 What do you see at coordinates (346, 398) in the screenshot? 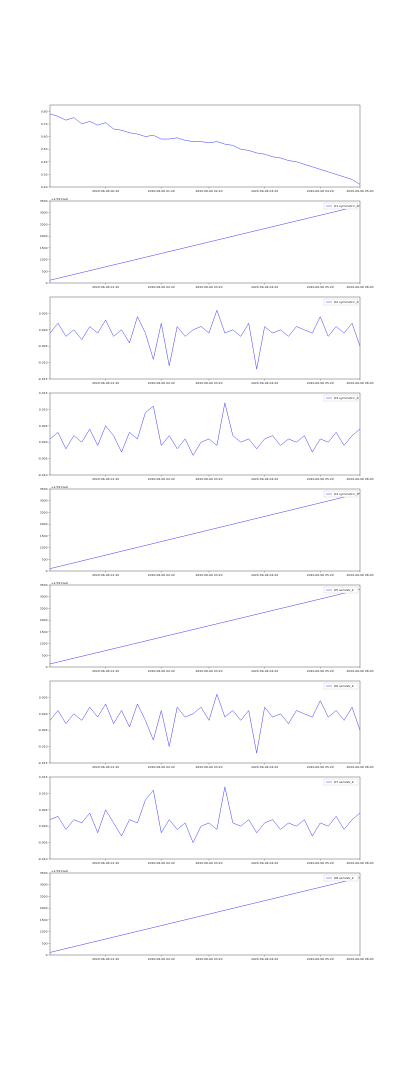
I see `legend-label: D3 symmetric_b` at bounding box center [346, 398].